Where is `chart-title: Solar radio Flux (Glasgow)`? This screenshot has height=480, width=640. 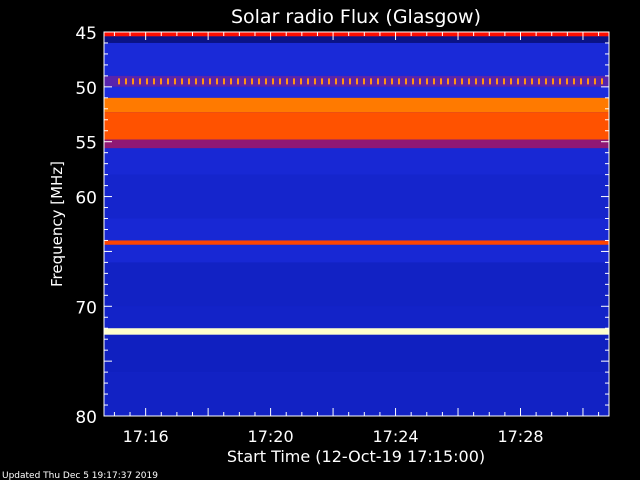 chart-title: Solar radio Flux (Glasgow) is located at coordinates (356, 17).